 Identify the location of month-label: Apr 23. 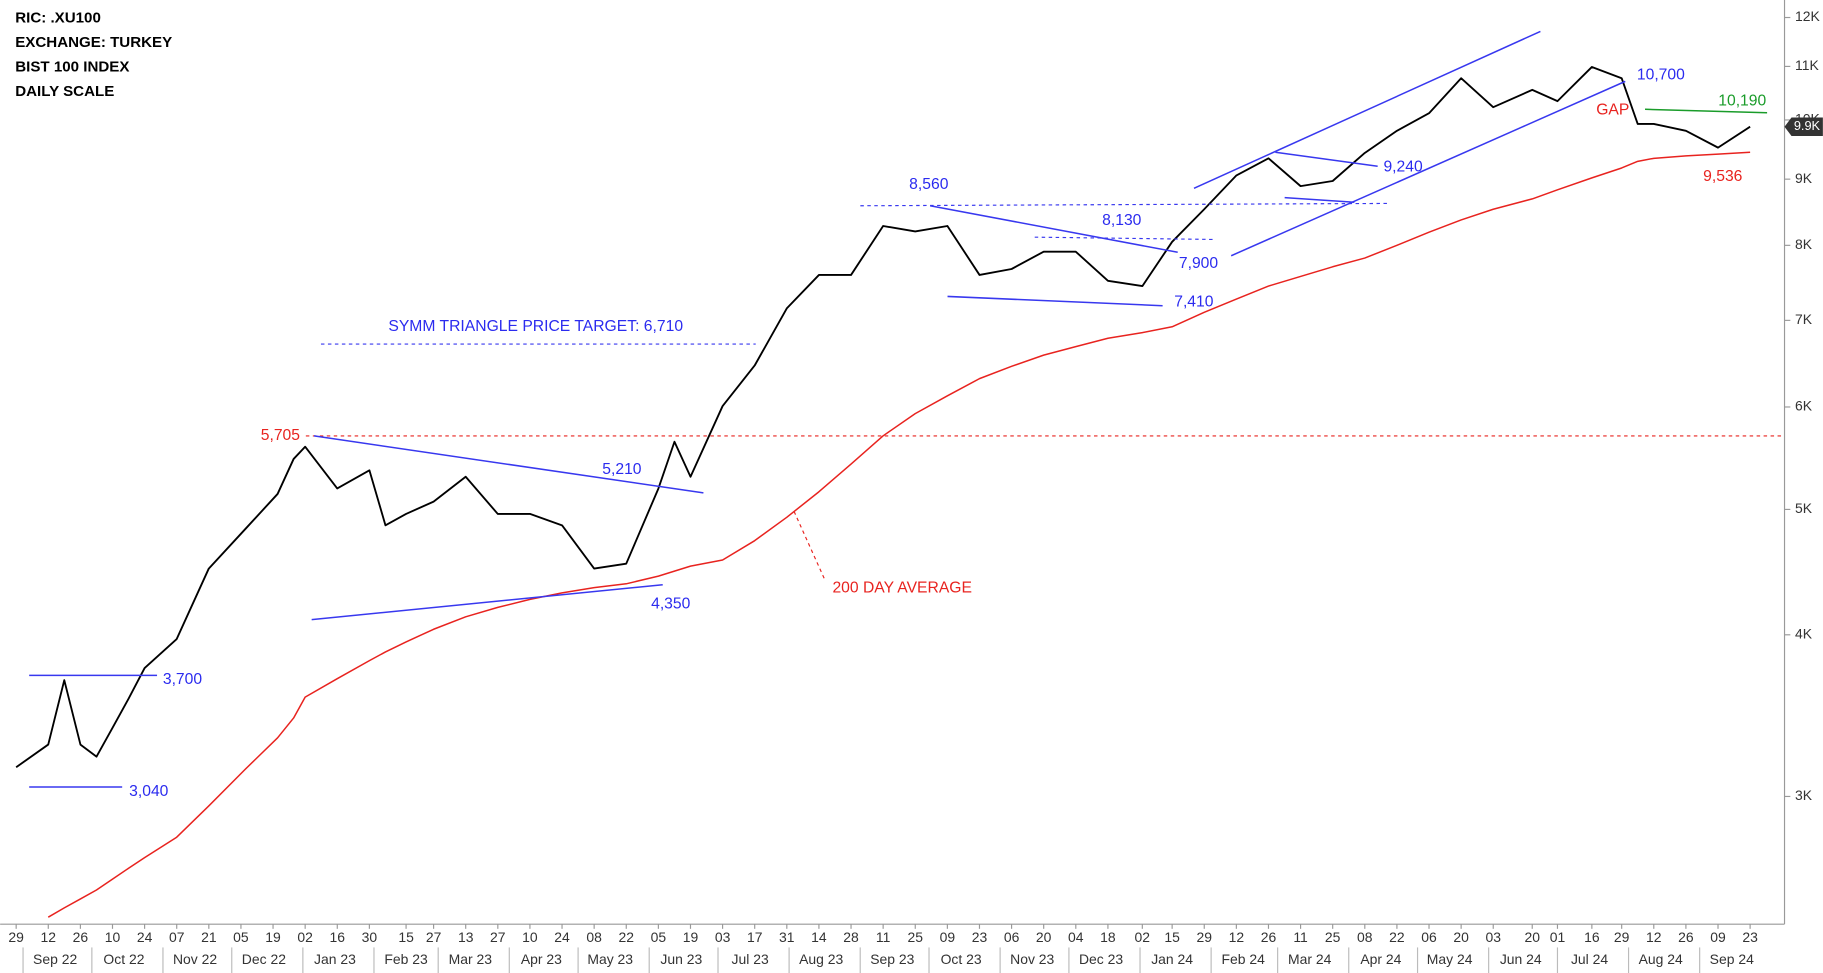
(541, 959).